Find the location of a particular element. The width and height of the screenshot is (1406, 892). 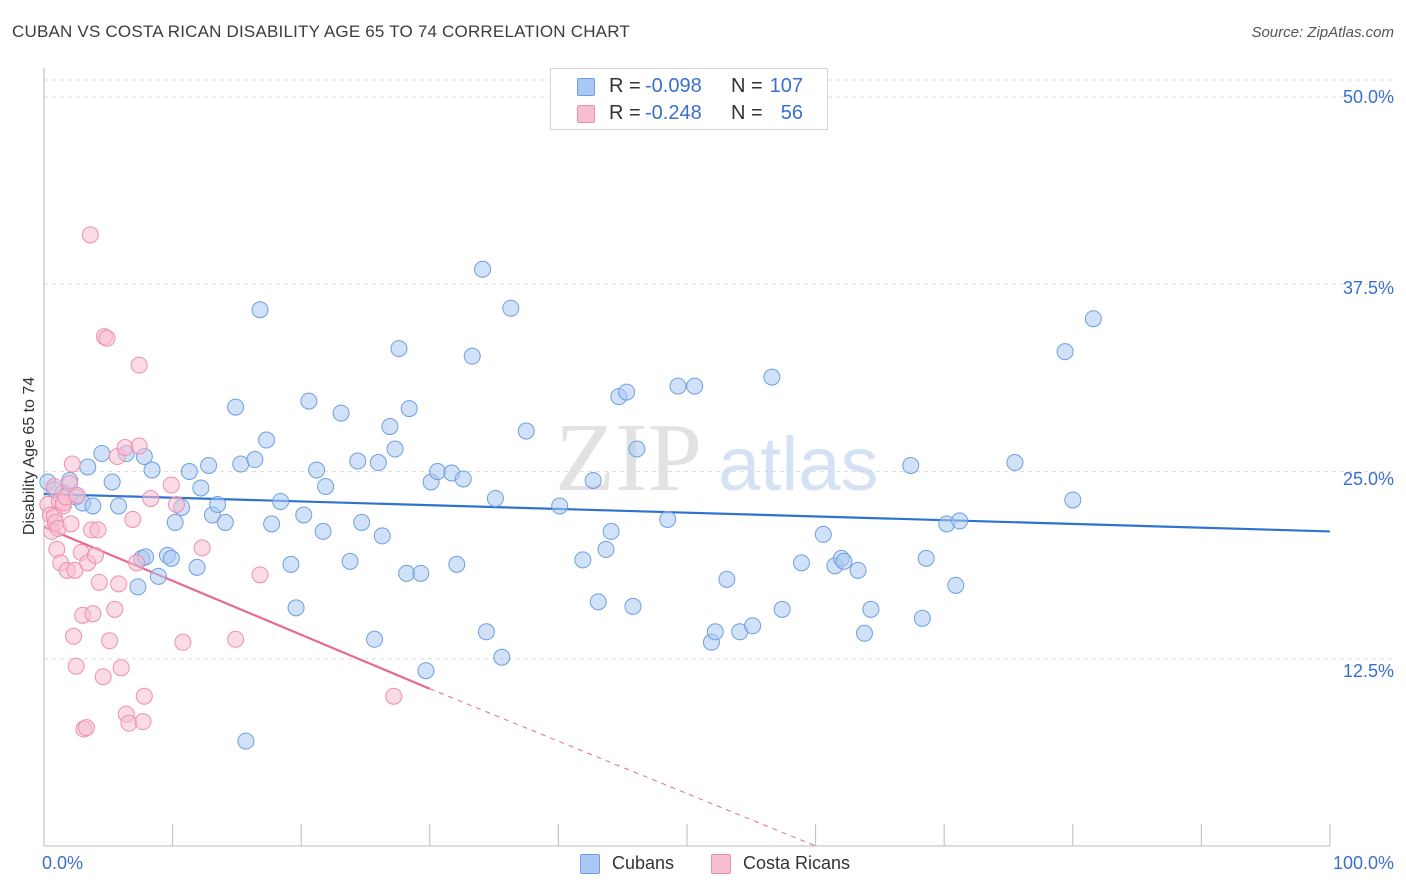

legend-label: Costa Ricans is located at coordinates (797, 863).